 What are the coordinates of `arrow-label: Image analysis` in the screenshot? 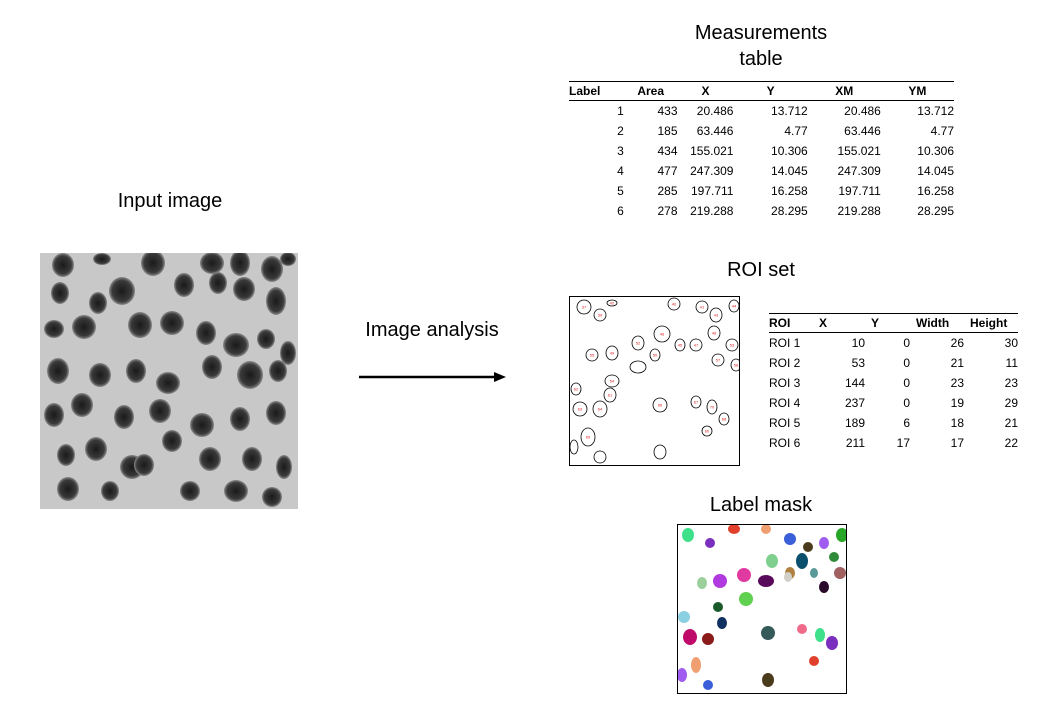 It's located at (432, 330).